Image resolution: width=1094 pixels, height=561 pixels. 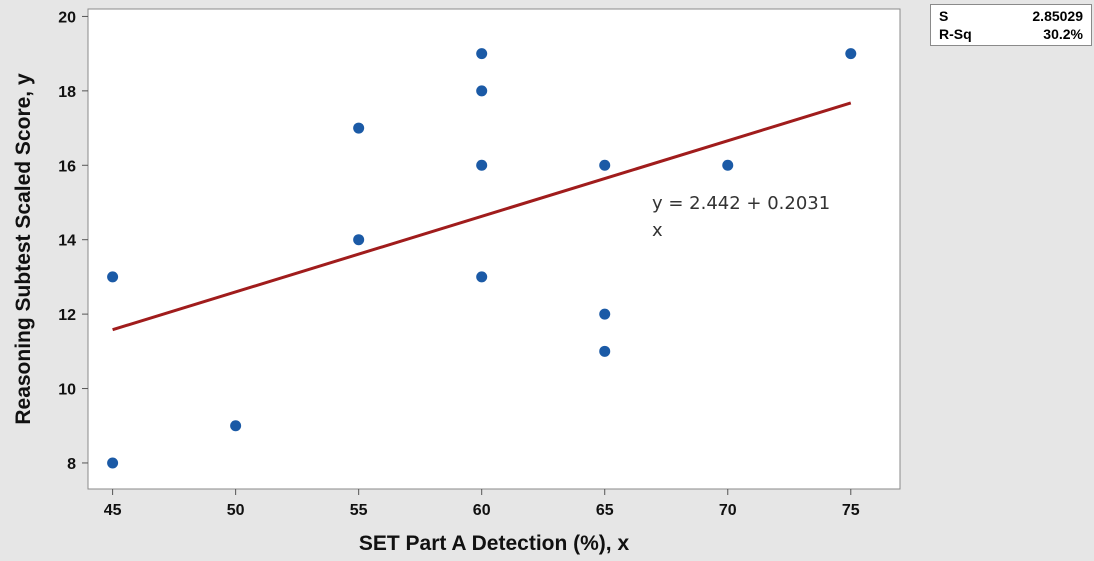 I want to click on y-tick-label: 14, so click(x=67, y=241).